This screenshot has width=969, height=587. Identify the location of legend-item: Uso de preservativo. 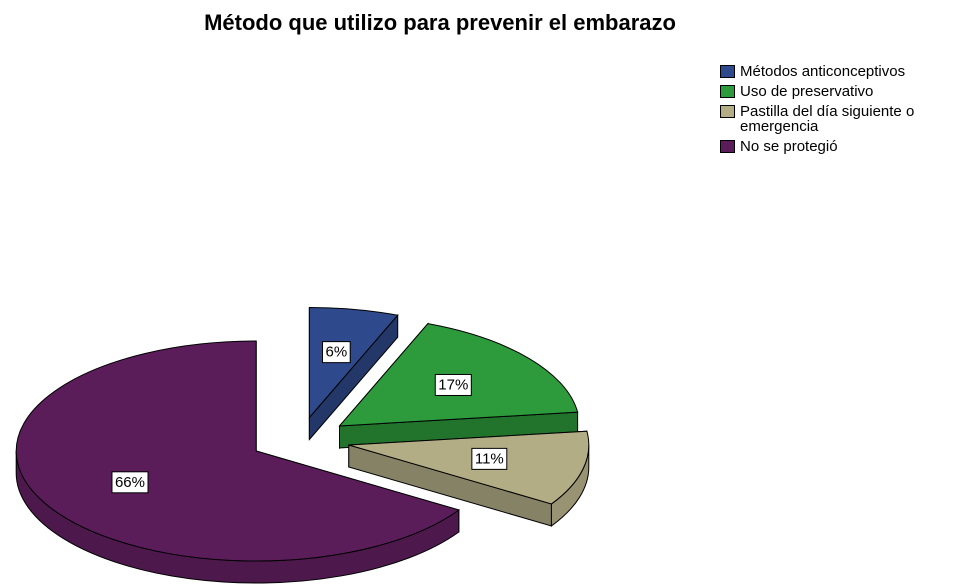
(842, 91).